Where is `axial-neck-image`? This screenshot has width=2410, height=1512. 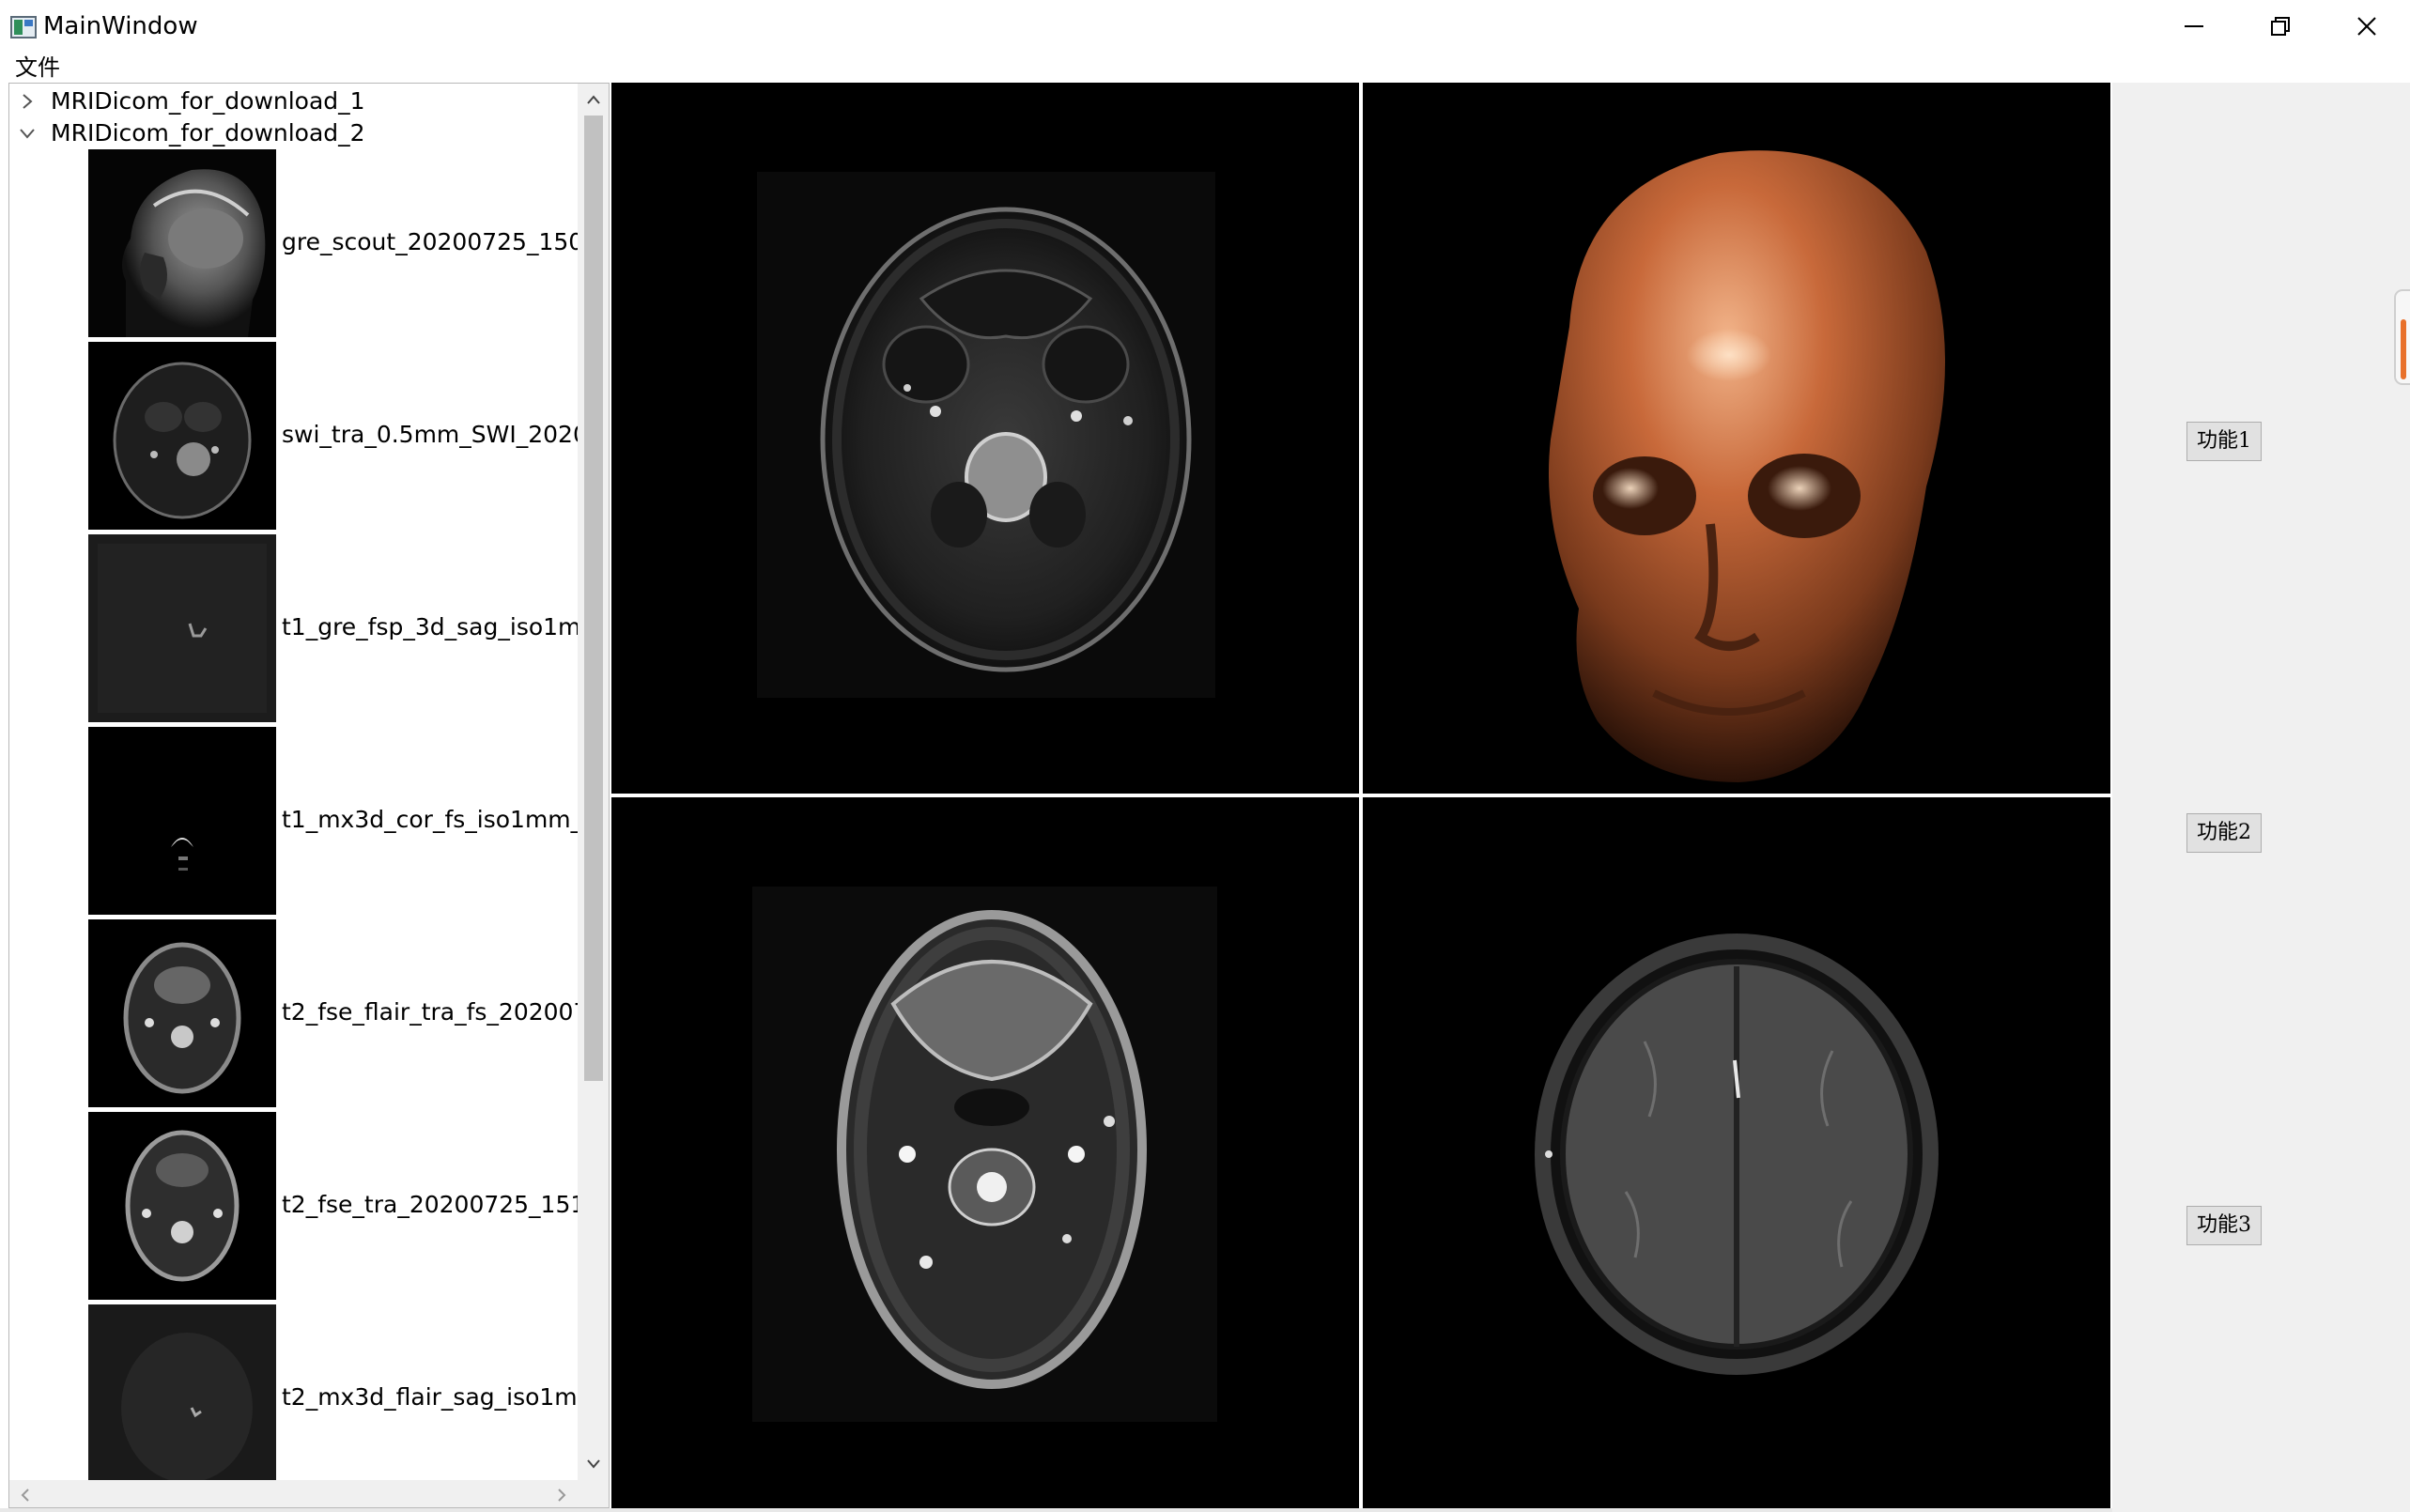
axial-neck-image is located at coordinates (984, 1154).